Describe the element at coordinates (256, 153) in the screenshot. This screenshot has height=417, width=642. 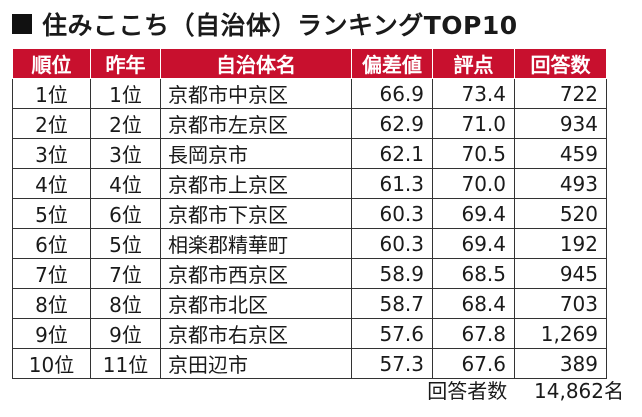
I see `municipality-cell: 長岡京市` at that location.